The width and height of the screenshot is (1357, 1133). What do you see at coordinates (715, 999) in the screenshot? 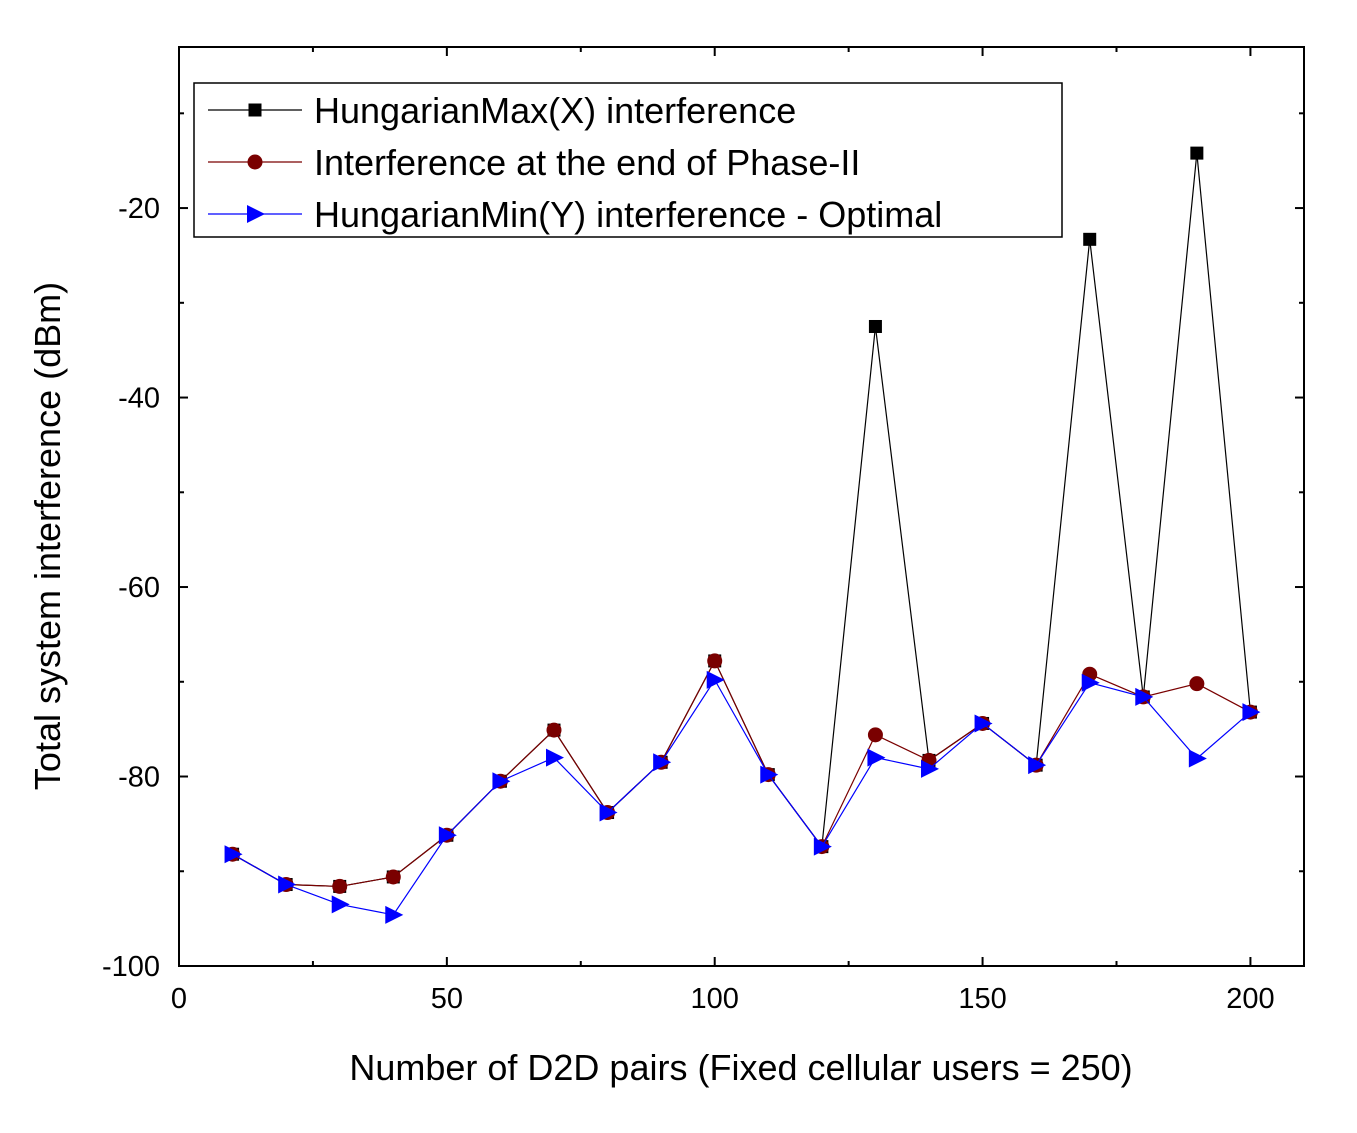
I see `x-tick-label: 100` at bounding box center [715, 999].